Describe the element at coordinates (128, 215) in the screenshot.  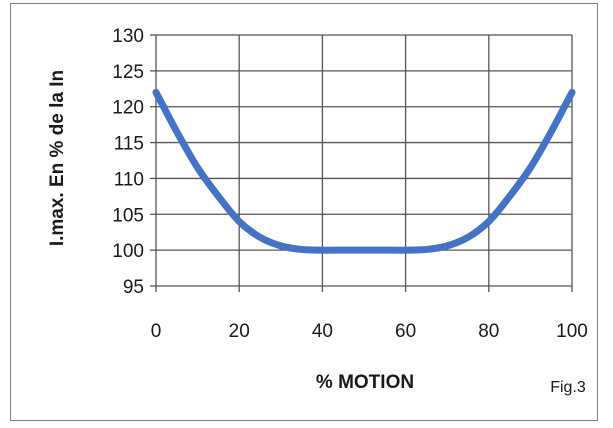
I see `y-tick-label: 105` at that location.